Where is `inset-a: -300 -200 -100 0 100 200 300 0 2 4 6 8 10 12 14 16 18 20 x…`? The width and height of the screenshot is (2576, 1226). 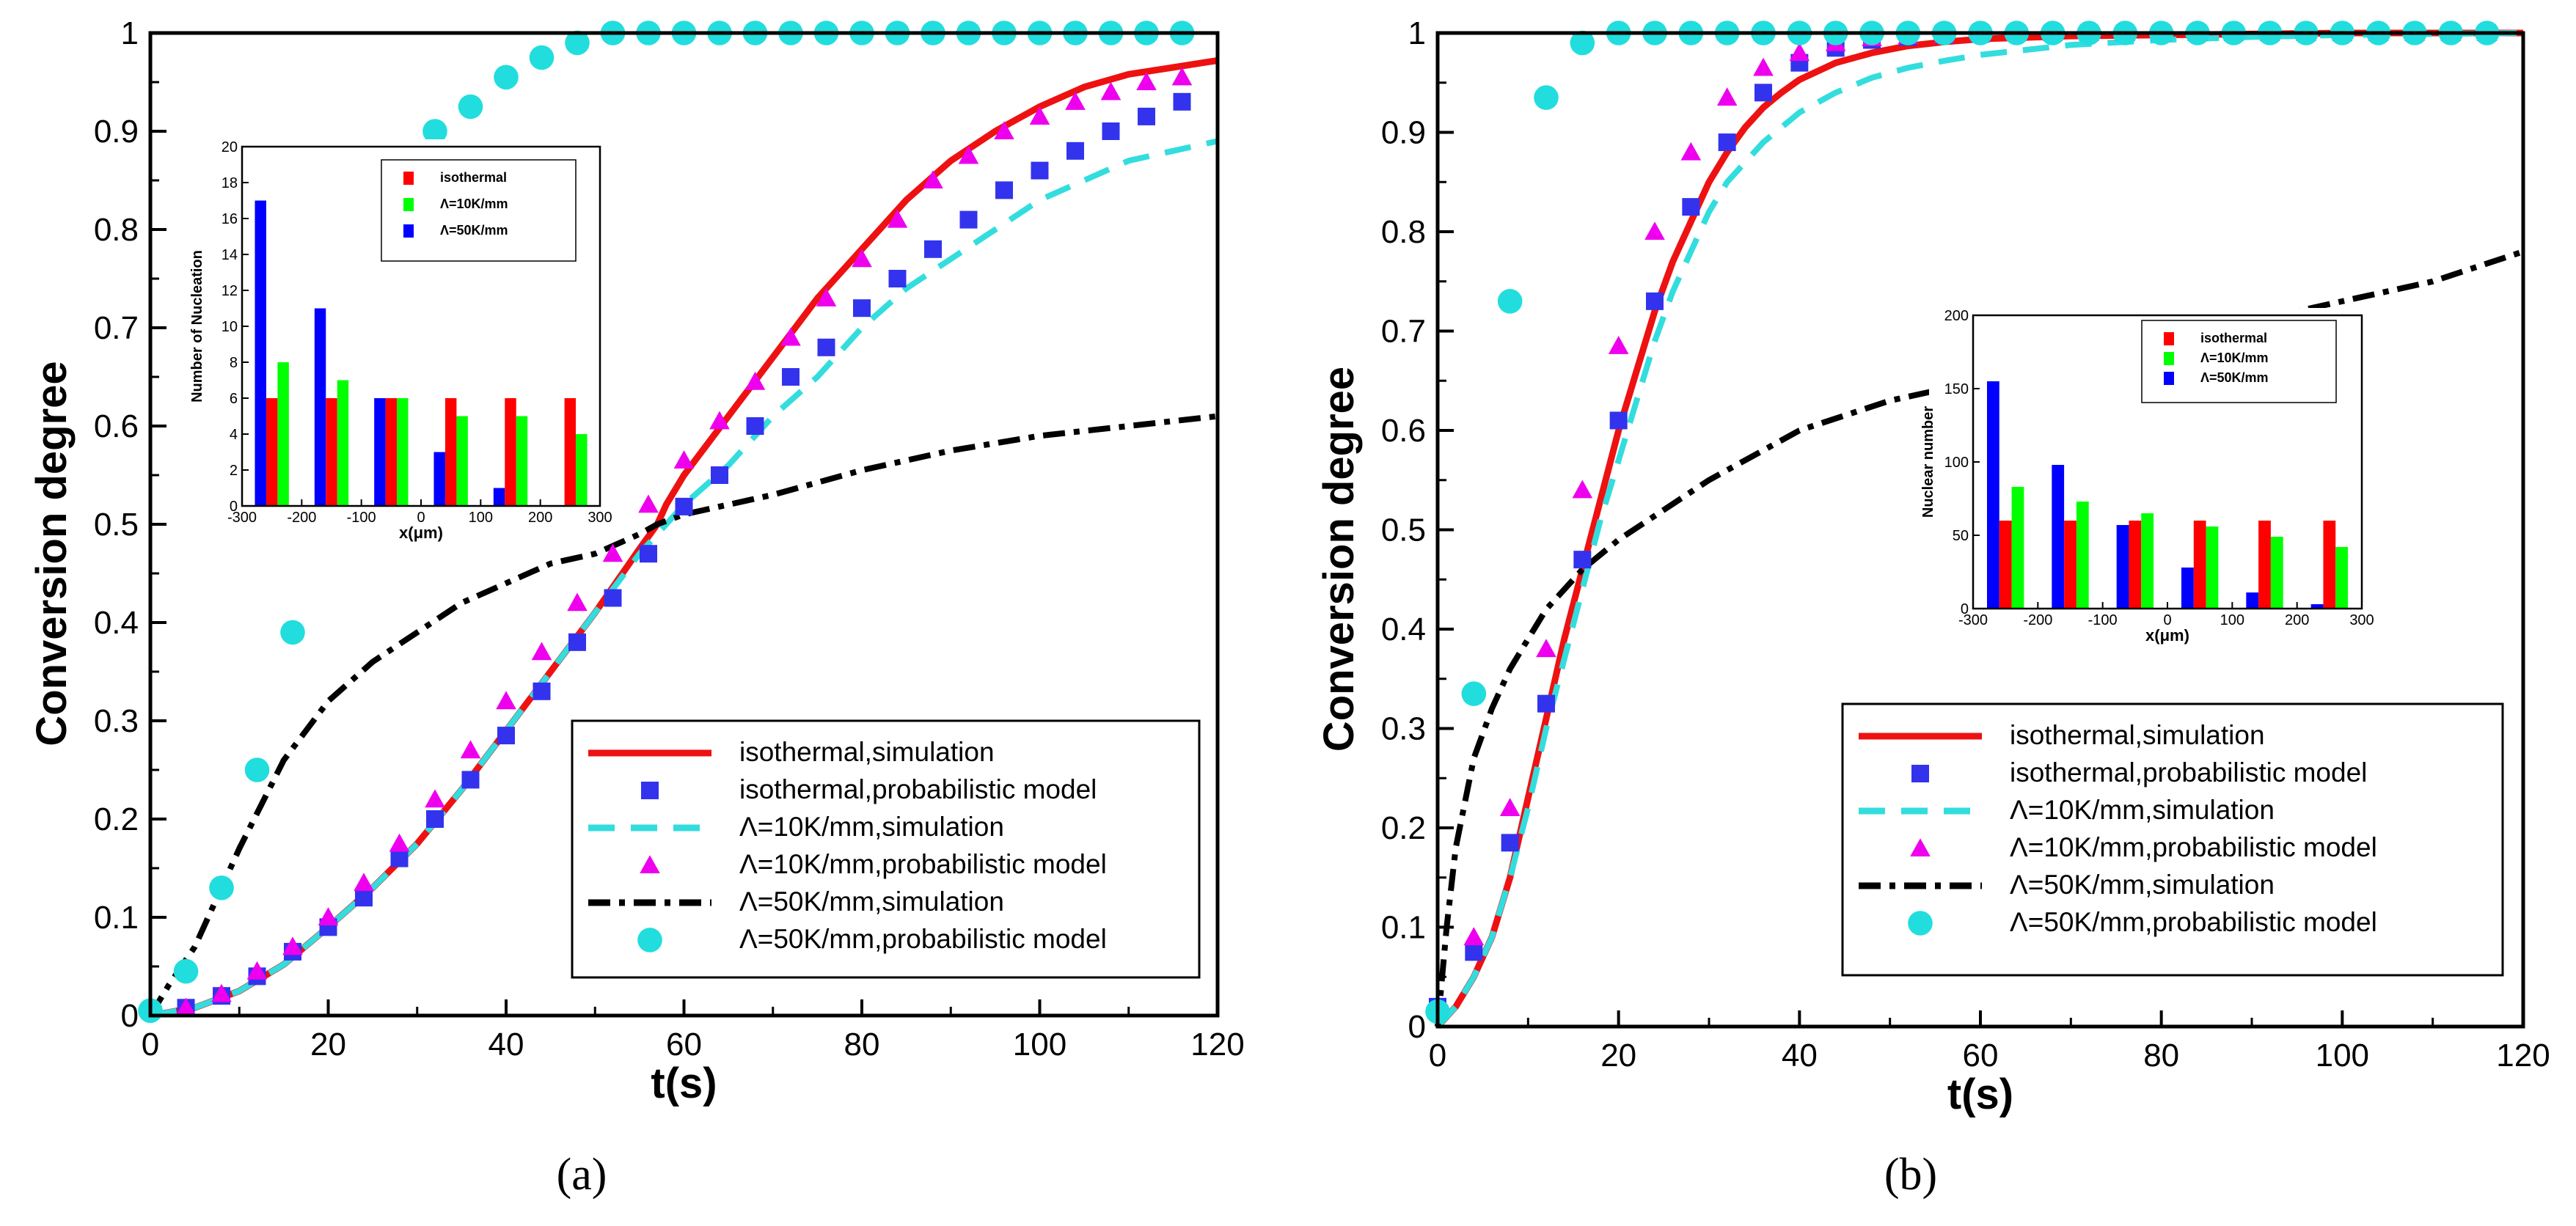
inset-a: -300 -200 -100 0 100 200 300 0 2 4 6 8 10 12 14 16 18 20 x… is located at coordinates (400, 340).